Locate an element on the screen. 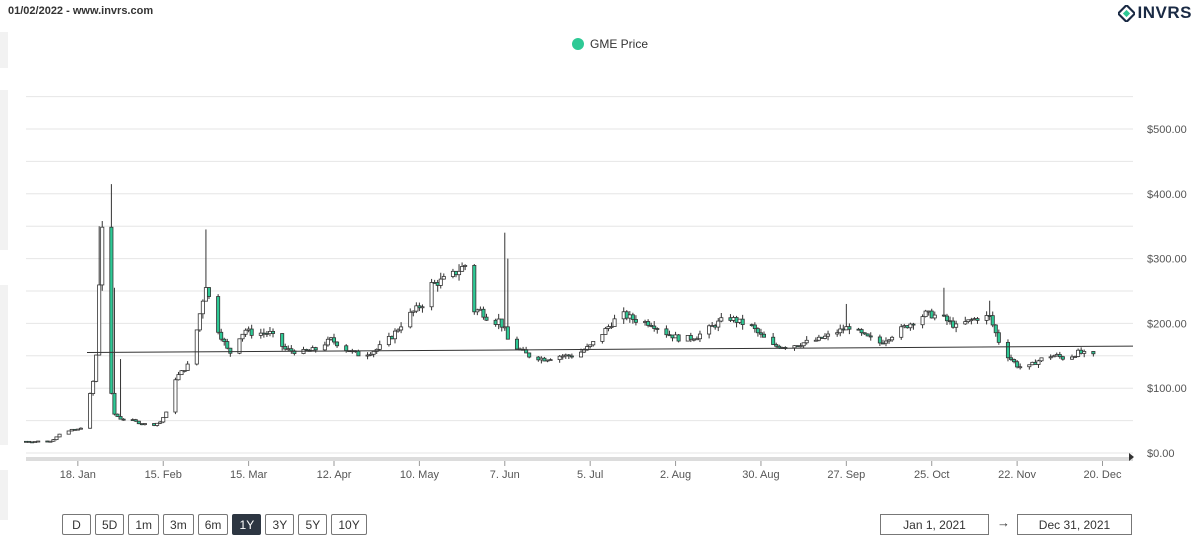  x-tick-label: 18. Jan is located at coordinates (78, 475).